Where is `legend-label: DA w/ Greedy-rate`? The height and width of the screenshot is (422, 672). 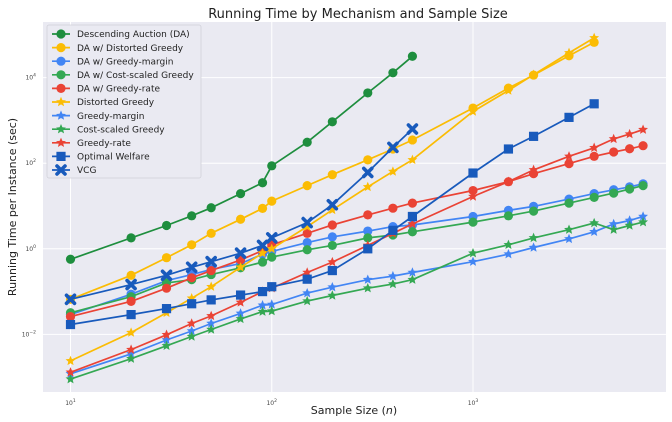
legend-label: DA w/ Greedy-rate is located at coordinates (118, 90).